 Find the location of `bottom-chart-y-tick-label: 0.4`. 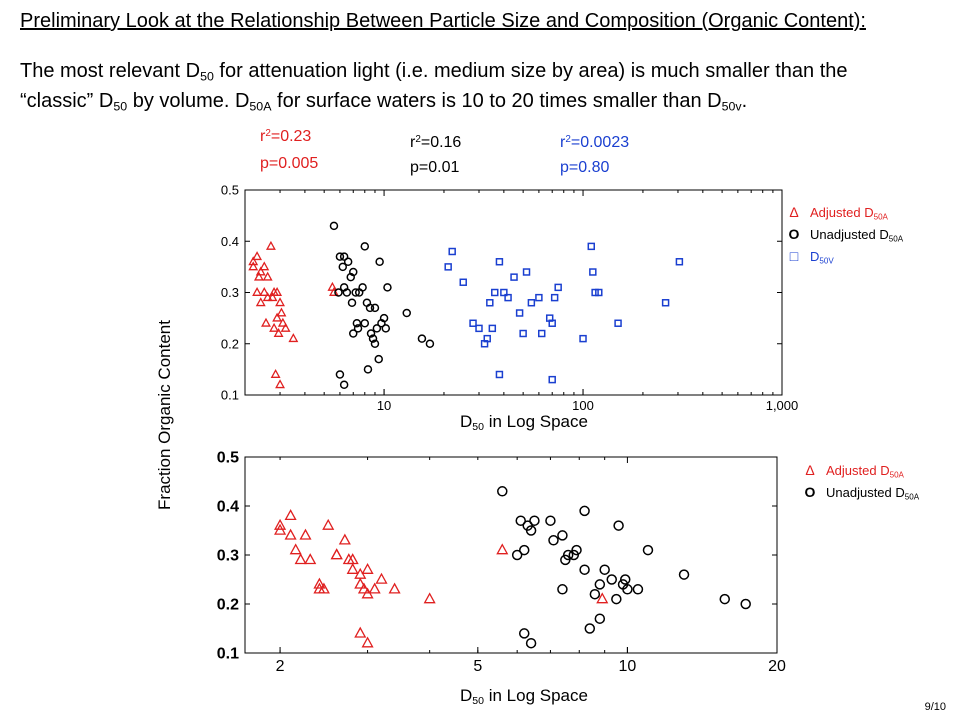

bottom-chart-y-tick-label: 0.4 is located at coordinates (228, 507).